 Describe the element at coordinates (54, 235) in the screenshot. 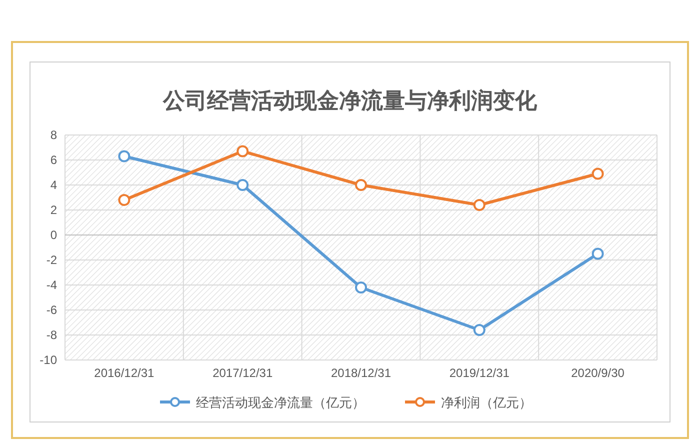

I see `y-tick-label: 0` at that location.